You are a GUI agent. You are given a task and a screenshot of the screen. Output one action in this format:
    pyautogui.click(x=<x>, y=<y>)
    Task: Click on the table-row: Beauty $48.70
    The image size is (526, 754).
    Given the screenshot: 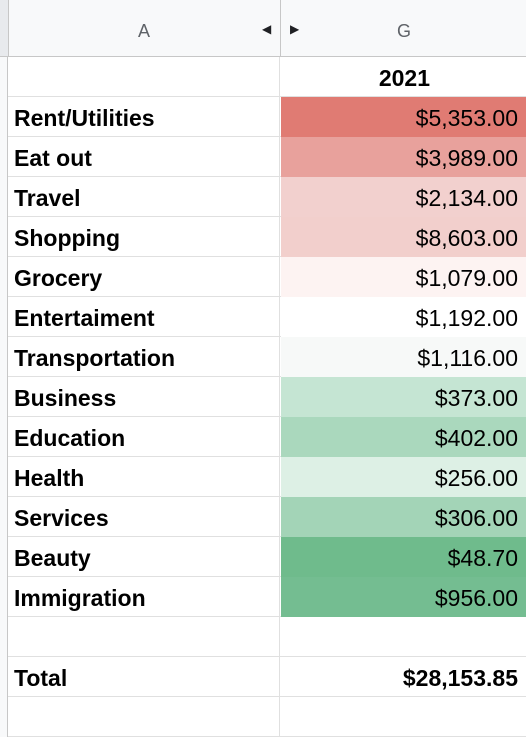 What is the action you would take?
    pyautogui.click(x=263, y=557)
    